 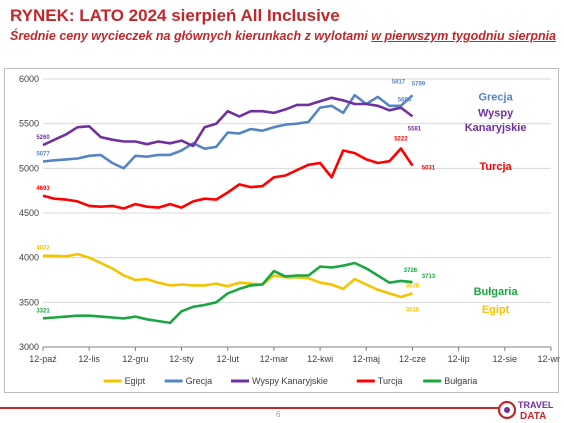 I want to click on x-tick-label: 12-cze, so click(x=412, y=359).